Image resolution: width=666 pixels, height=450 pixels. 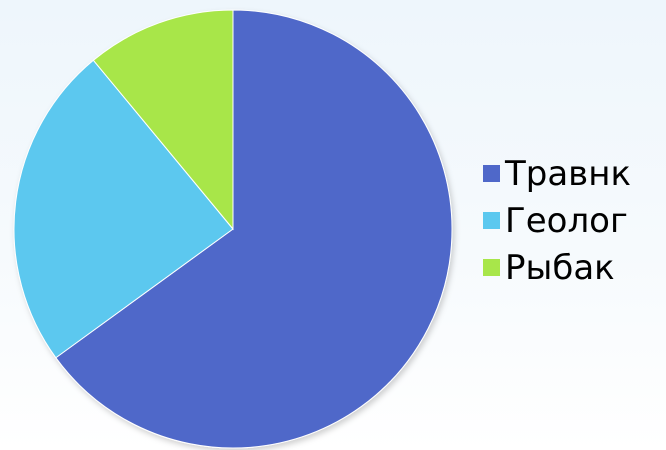 I want to click on legend-item-2: Рыбак, so click(x=557, y=267).